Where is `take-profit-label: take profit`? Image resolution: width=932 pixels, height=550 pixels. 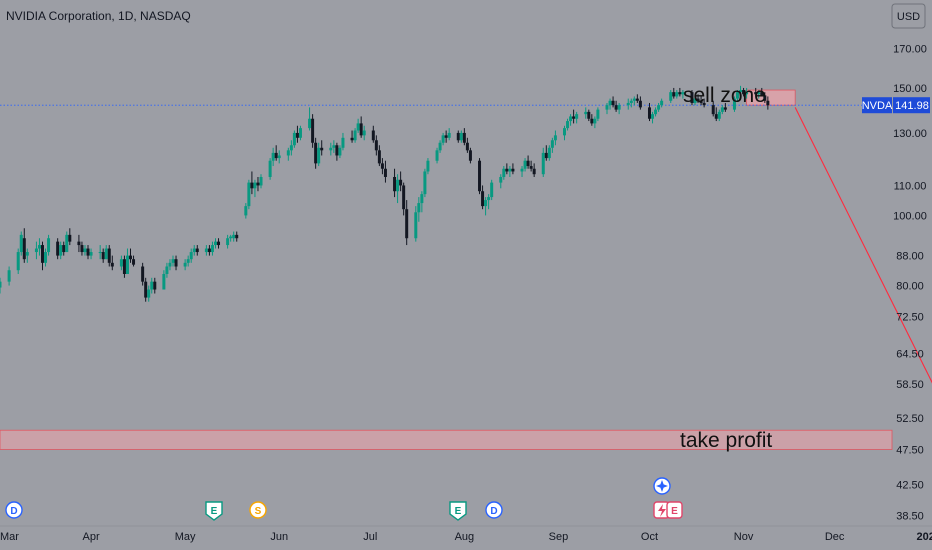 take-profit-label: take profit is located at coordinates (726, 440).